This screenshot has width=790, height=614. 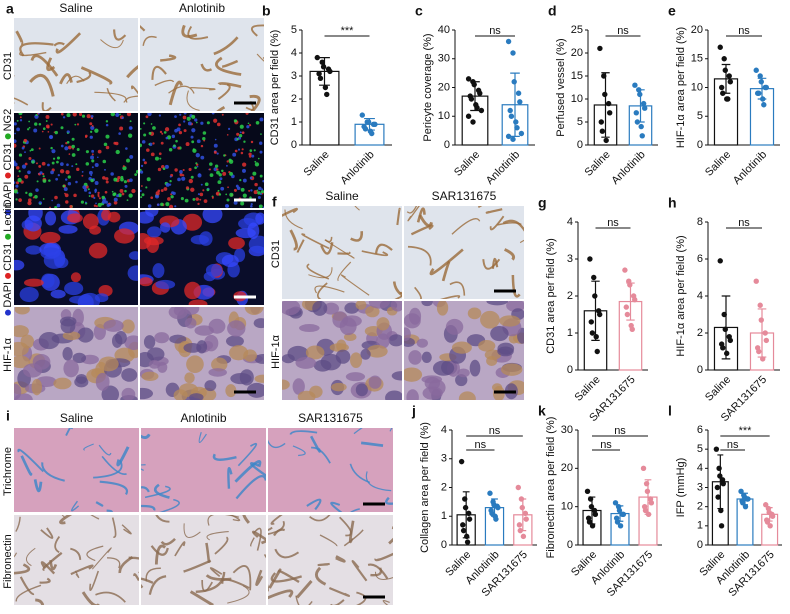 What do you see at coordinates (444, 487) in the screenshot?
I see `y-tick-label: 2` at bounding box center [444, 487].